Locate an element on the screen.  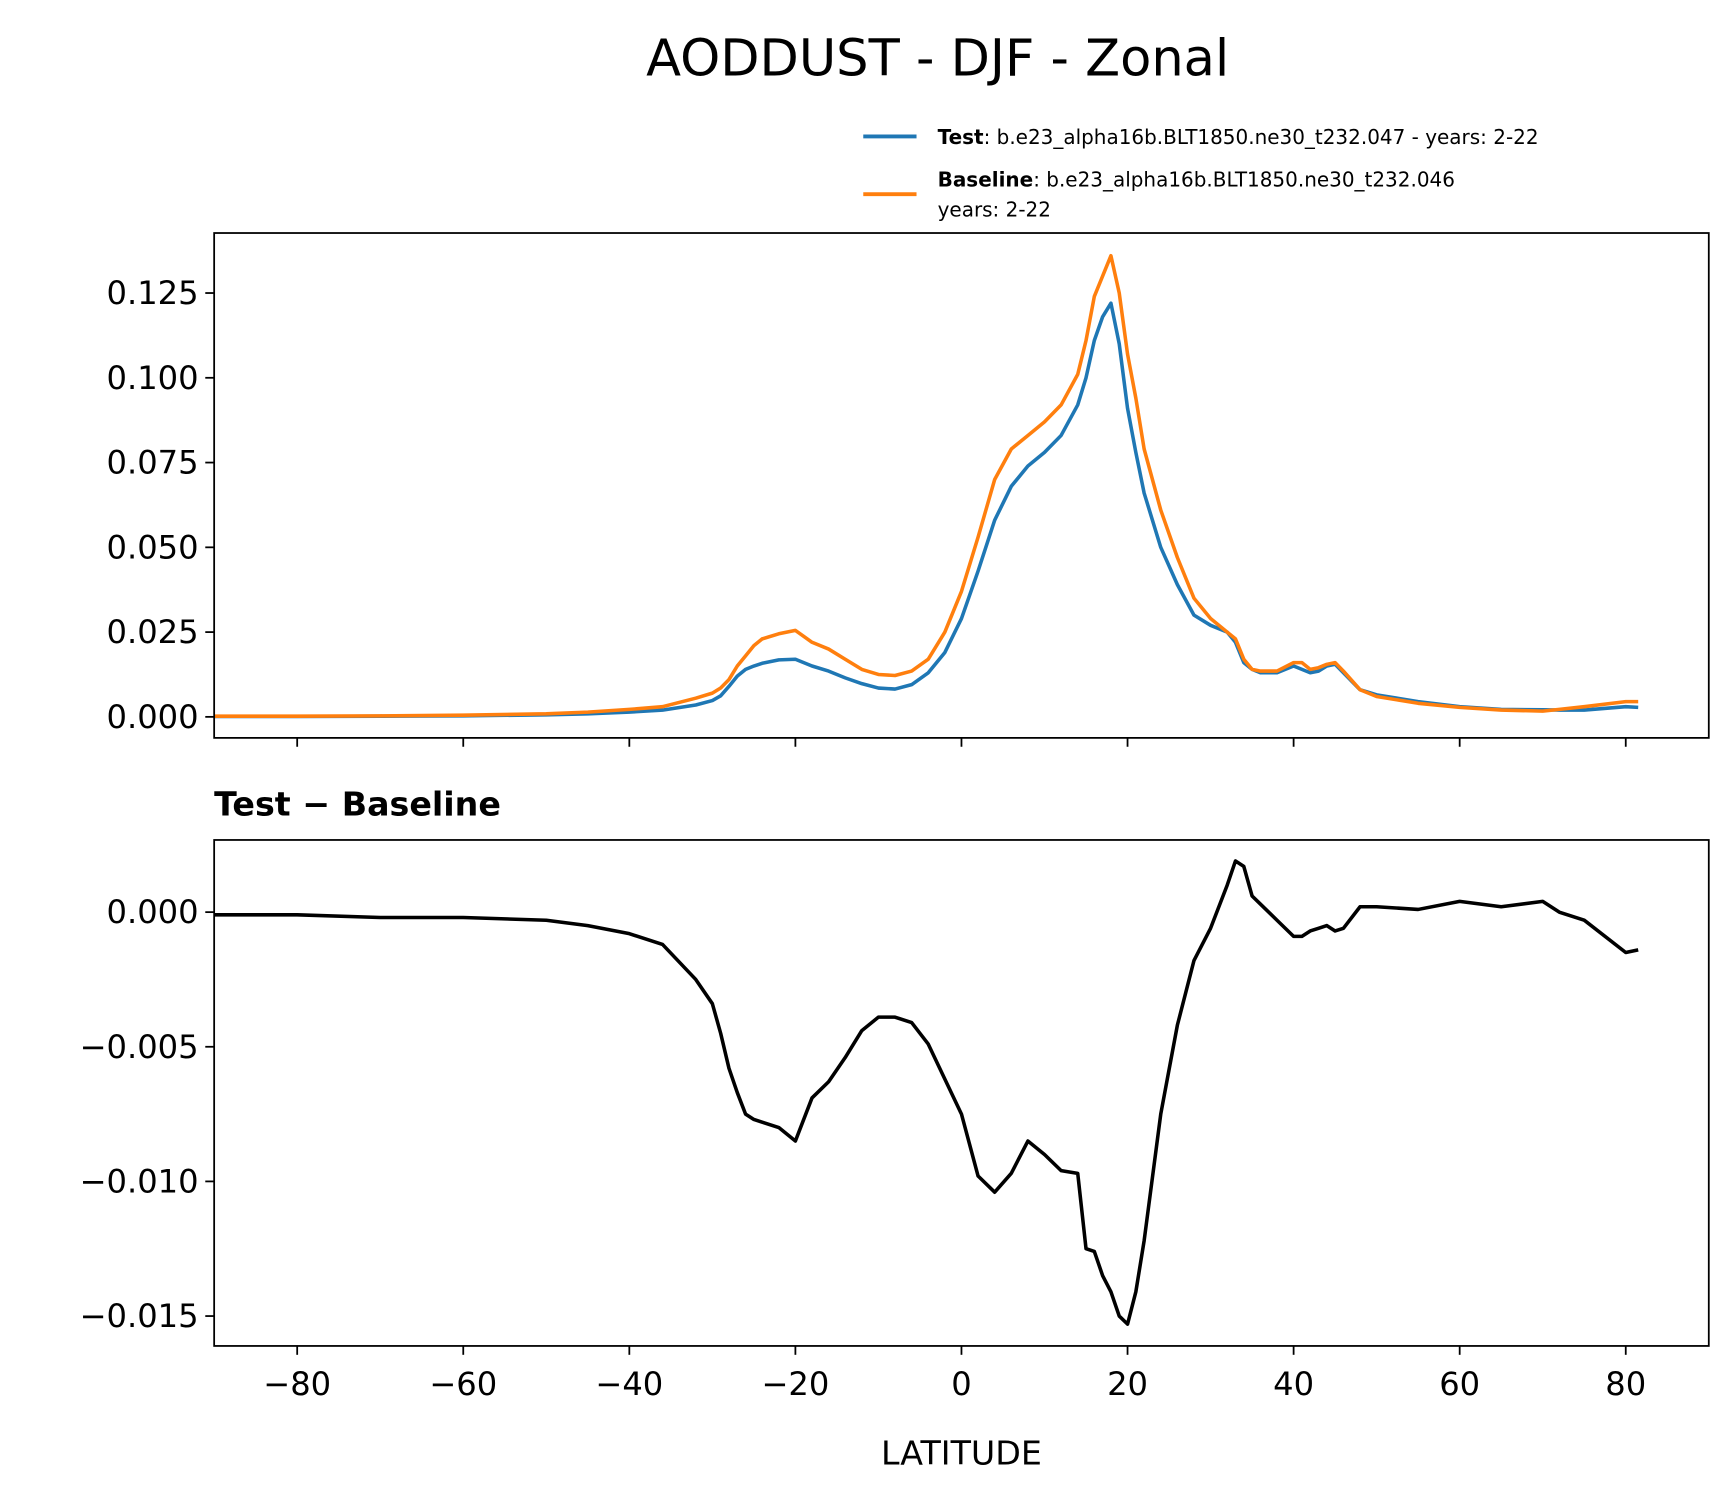
x-tick-label: 80 is located at coordinates (1625, 1384).